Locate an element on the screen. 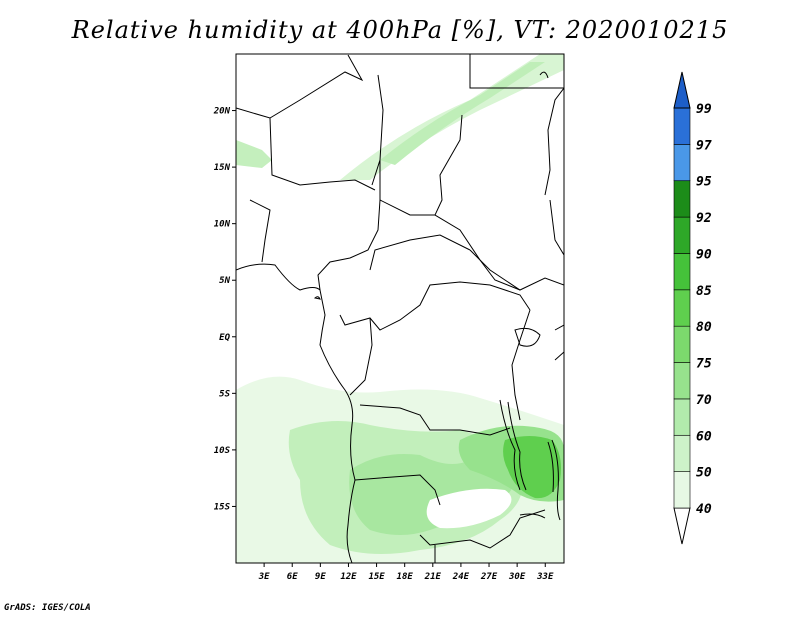 The image size is (800, 618). lat-tick-label: 10S is located at coordinates (222, 451).